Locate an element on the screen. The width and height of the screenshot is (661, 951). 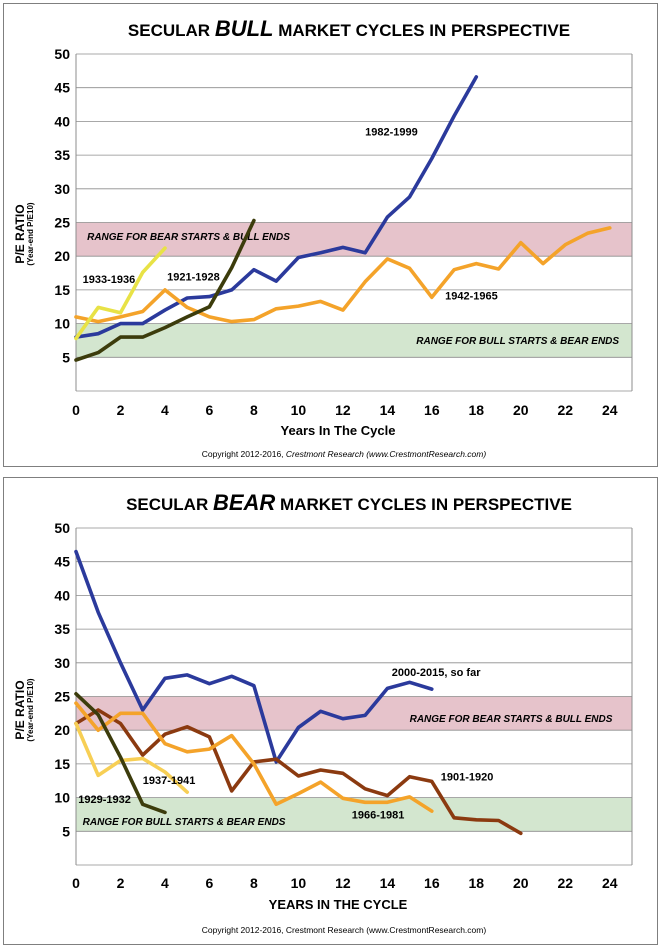
series-line-1937-1941 is located at coordinates (131, 758).